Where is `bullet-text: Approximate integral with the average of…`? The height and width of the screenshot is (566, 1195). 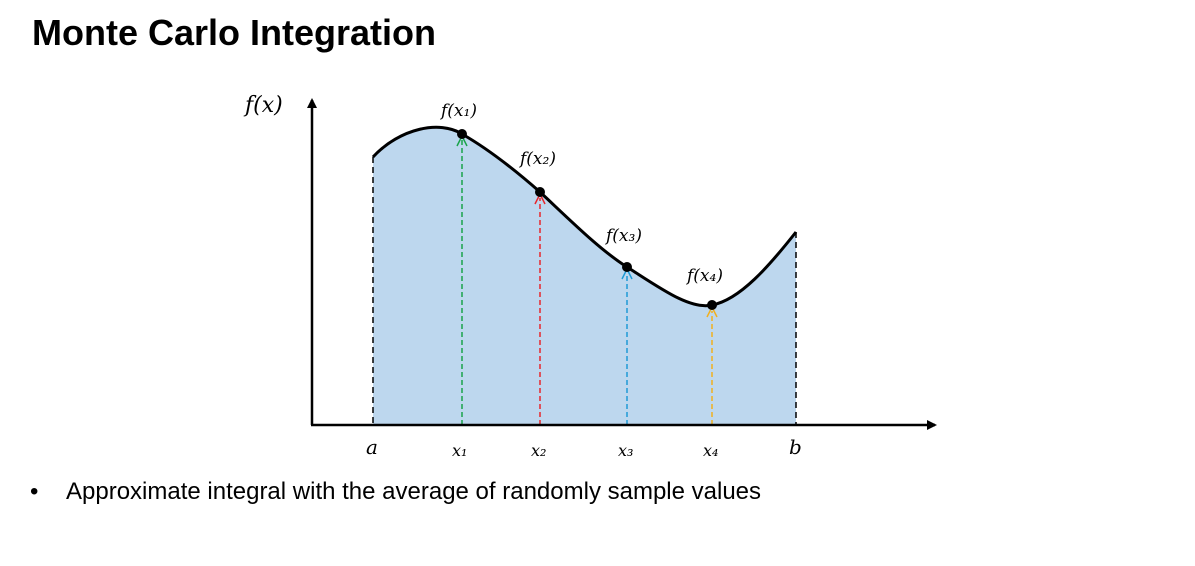 bullet-text: Approximate integral with the average of… is located at coordinates (414, 491).